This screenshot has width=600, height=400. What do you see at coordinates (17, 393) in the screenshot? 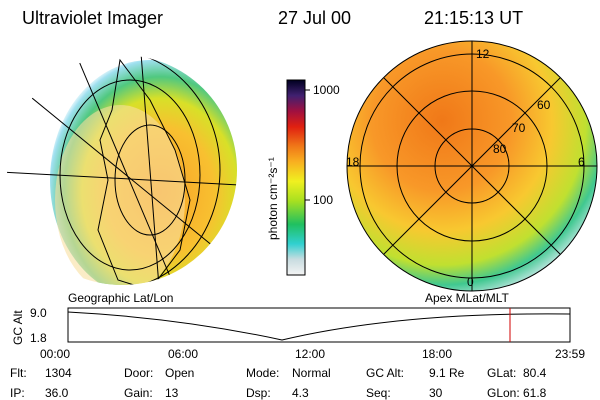
I see `status-label: IP:` at bounding box center [17, 393].